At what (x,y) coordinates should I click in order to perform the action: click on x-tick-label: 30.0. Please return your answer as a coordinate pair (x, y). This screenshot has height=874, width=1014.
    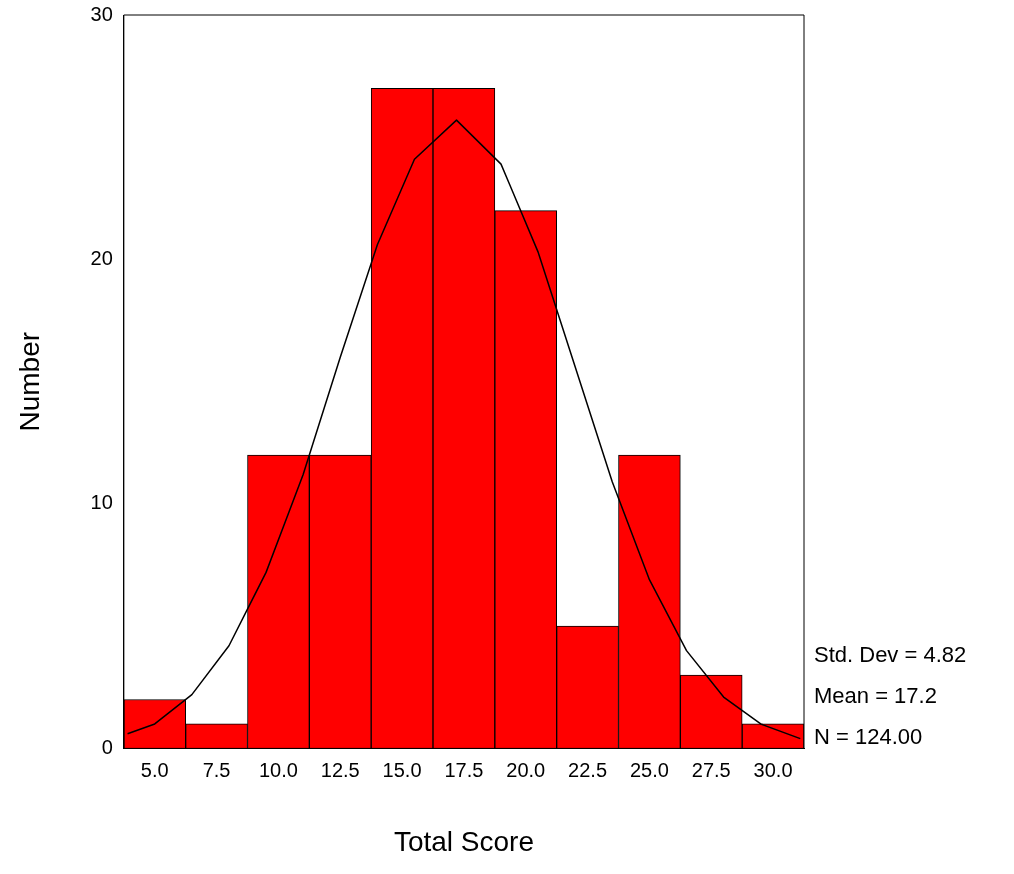
    Looking at the image, I should click on (773, 769).